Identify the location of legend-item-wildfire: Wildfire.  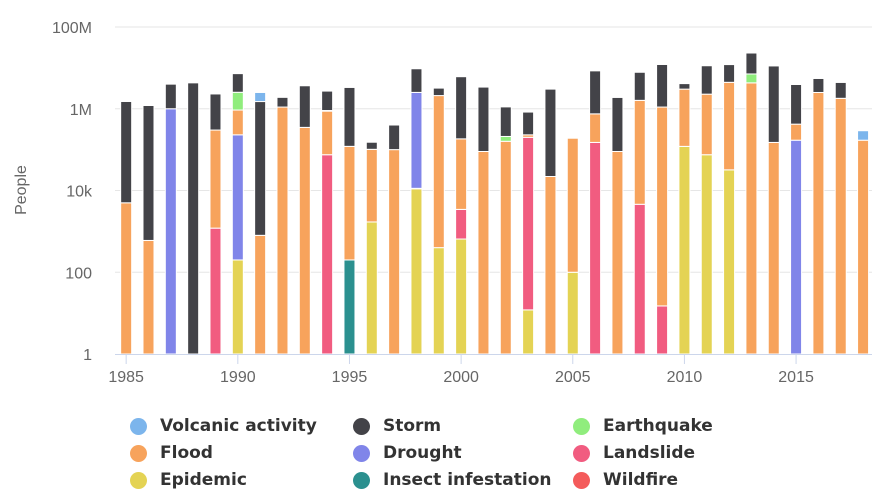
(625, 480).